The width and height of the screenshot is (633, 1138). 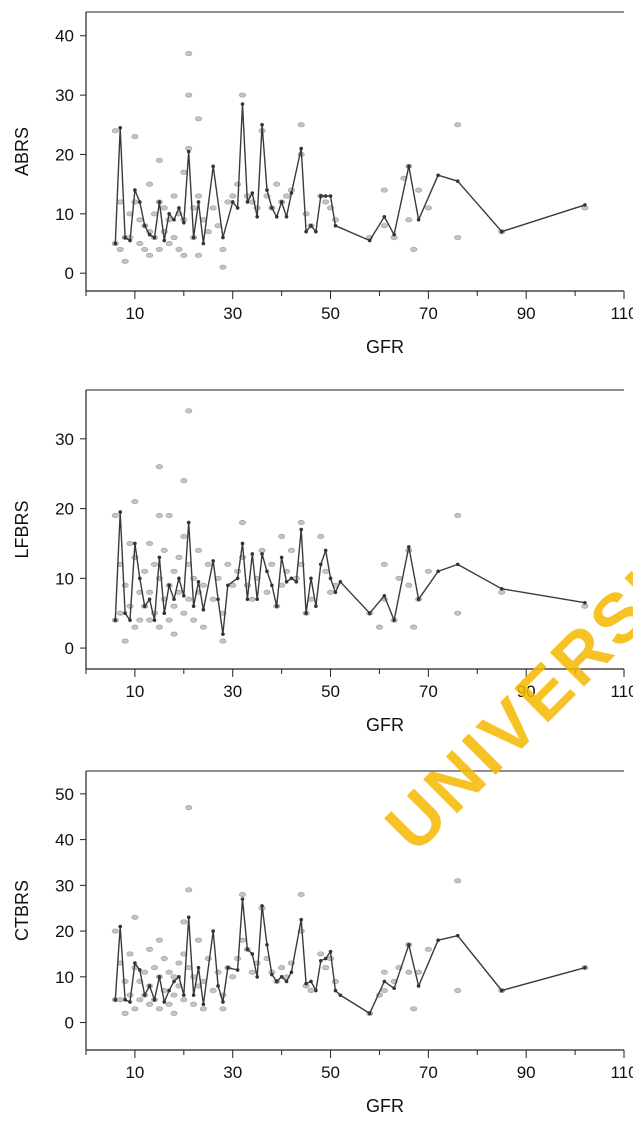 What do you see at coordinates (428, 691) in the screenshot?
I see `x-tick-label: 70` at bounding box center [428, 691].